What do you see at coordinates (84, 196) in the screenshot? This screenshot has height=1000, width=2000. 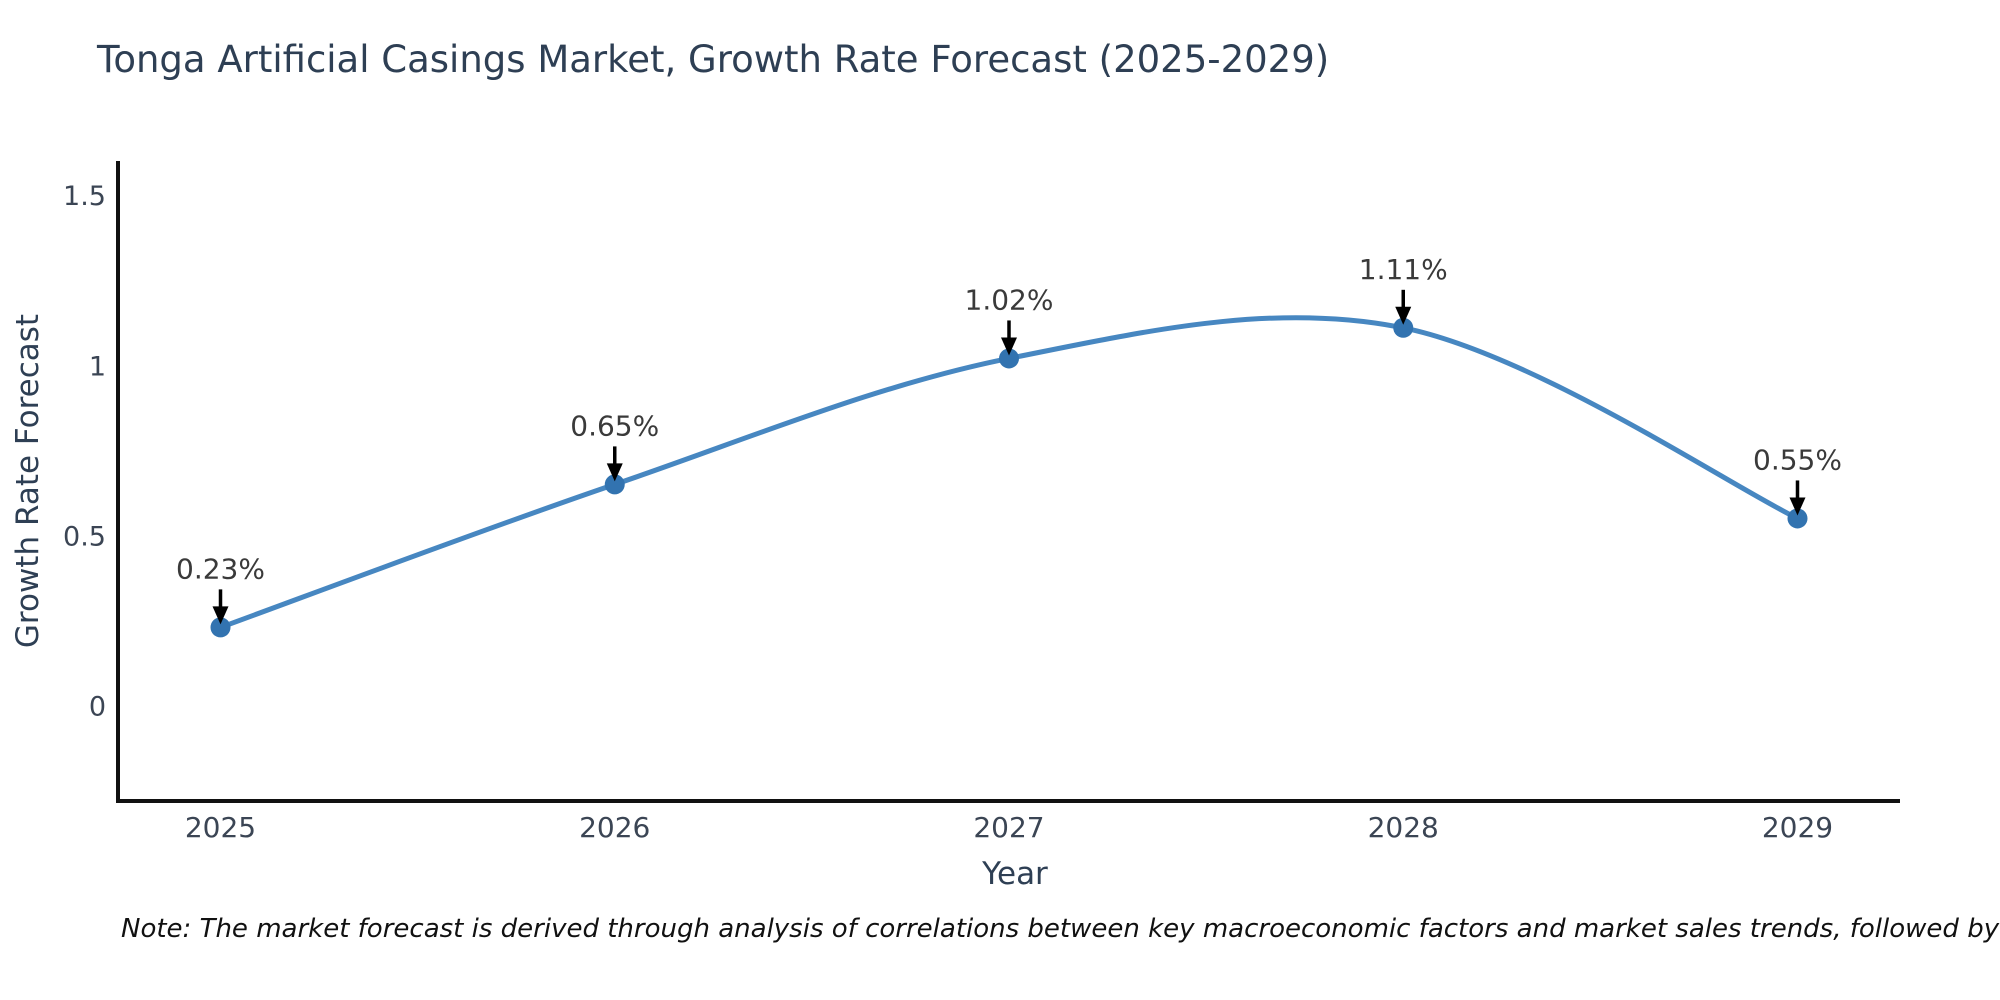 I see `y-tick-label-1.5: 1.5` at bounding box center [84, 196].